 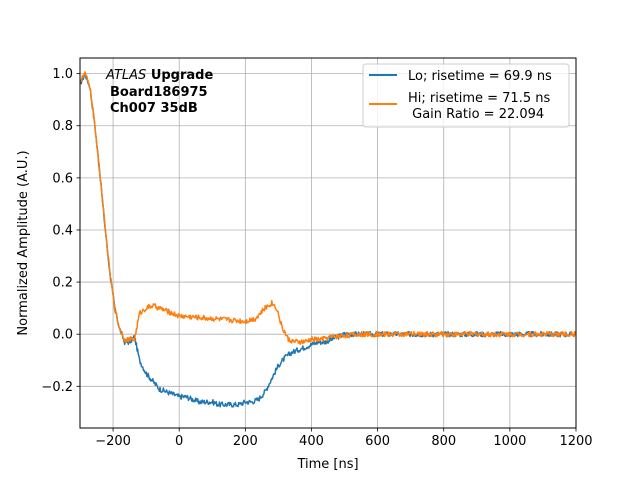 I want to click on y-tick-label: 0.2, so click(x=62, y=283).